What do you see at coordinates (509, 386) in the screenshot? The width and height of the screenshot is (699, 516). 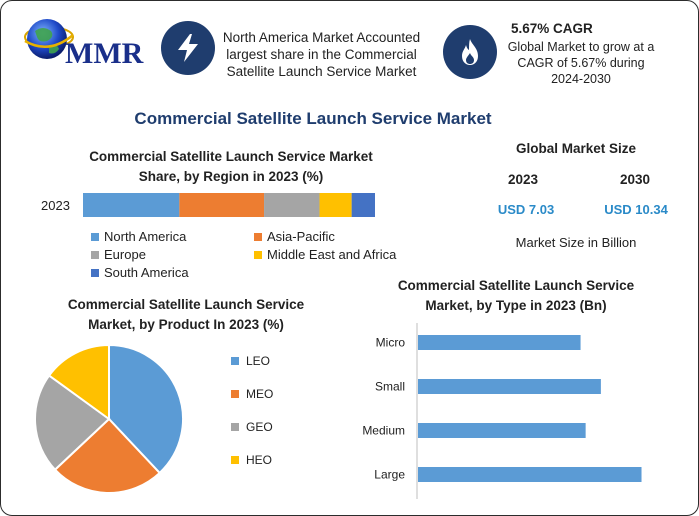 I see `type-bar-small` at bounding box center [509, 386].